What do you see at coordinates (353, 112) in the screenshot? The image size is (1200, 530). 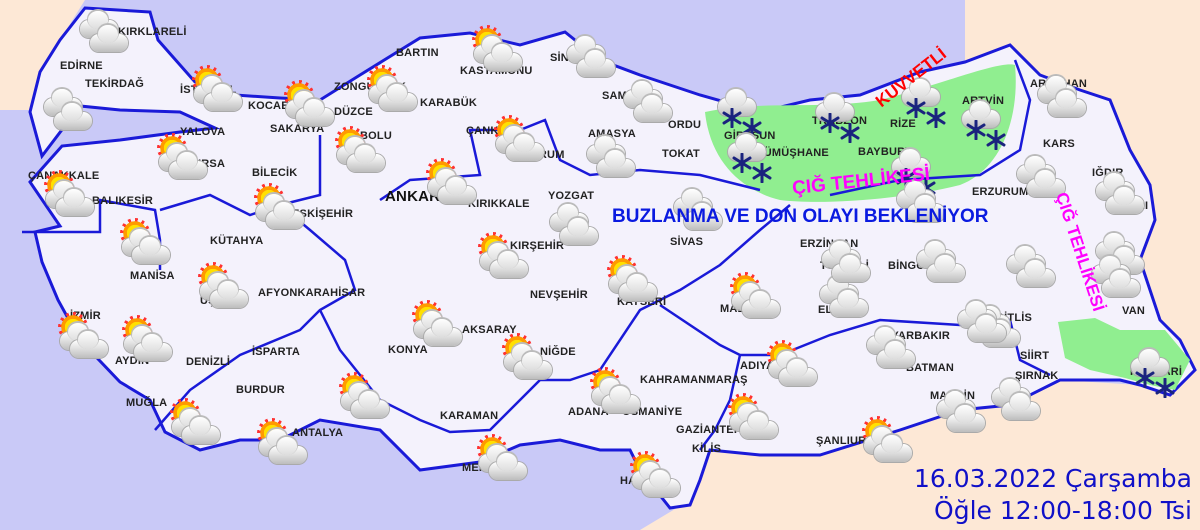 I see `city-label: DÜZCE` at bounding box center [353, 112].